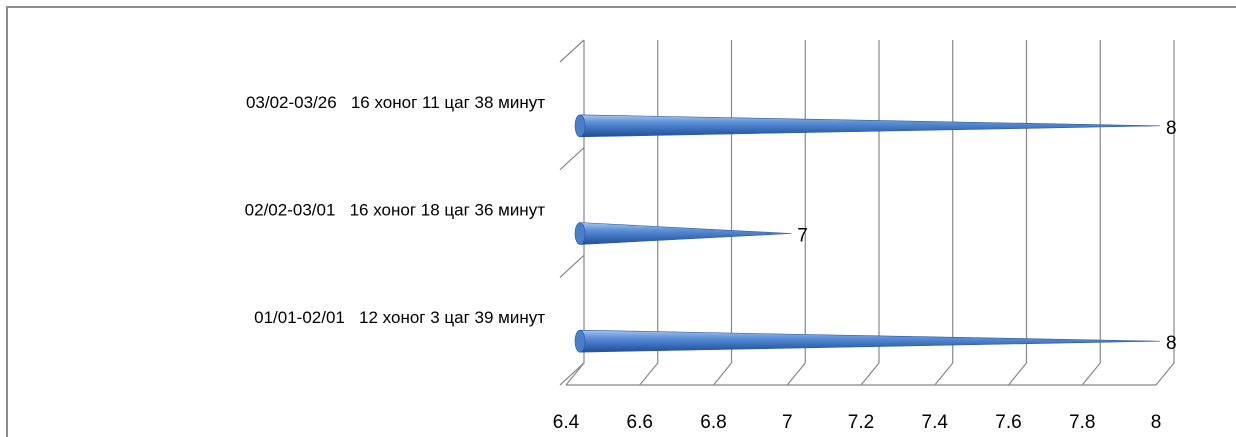  Describe the element at coordinates (713, 422) in the screenshot. I see `x-tick-label: 6.8` at that location.